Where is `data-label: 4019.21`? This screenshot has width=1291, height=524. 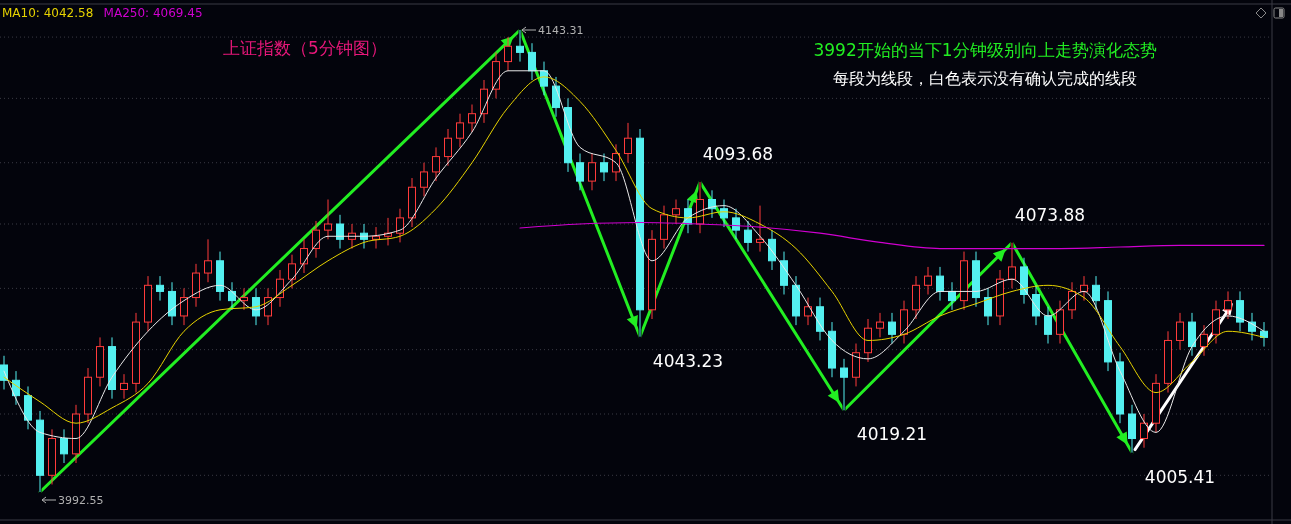 data-label: 4019.21 is located at coordinates (892, 434).